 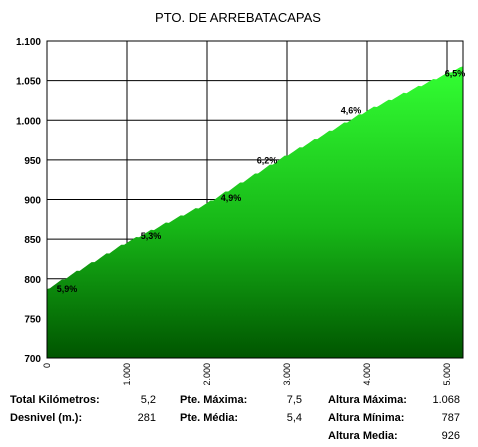 What do you see at coordinates (148, 400) in the screenshot?
I see `total-km-value: 5,2` at bounding box center [148, 400].